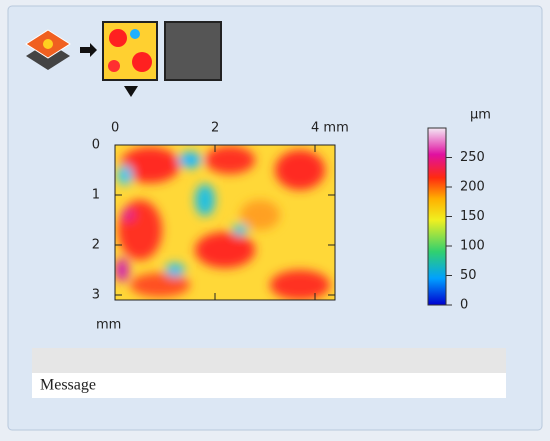 This screenshot has width=550, height=441. Describe the element at coordinates (96, 145) in the screenshot. I see `y-tick-label: 0` at that location.